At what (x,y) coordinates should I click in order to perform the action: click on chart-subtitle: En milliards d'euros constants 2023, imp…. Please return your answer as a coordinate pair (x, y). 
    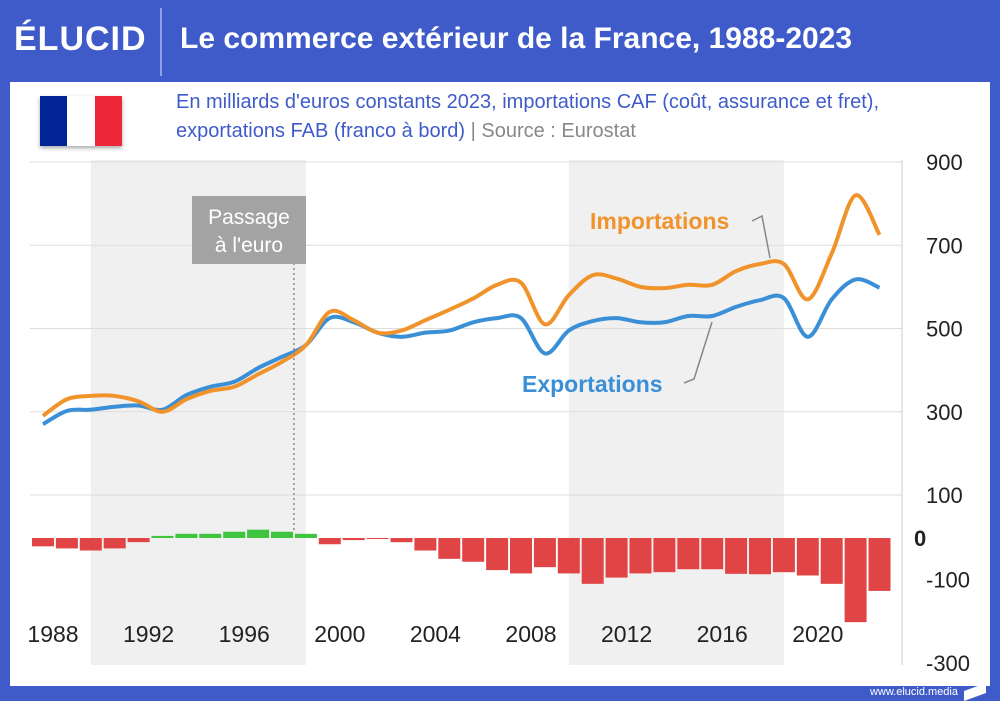
    Looking at the image, I should click on (581, 117).